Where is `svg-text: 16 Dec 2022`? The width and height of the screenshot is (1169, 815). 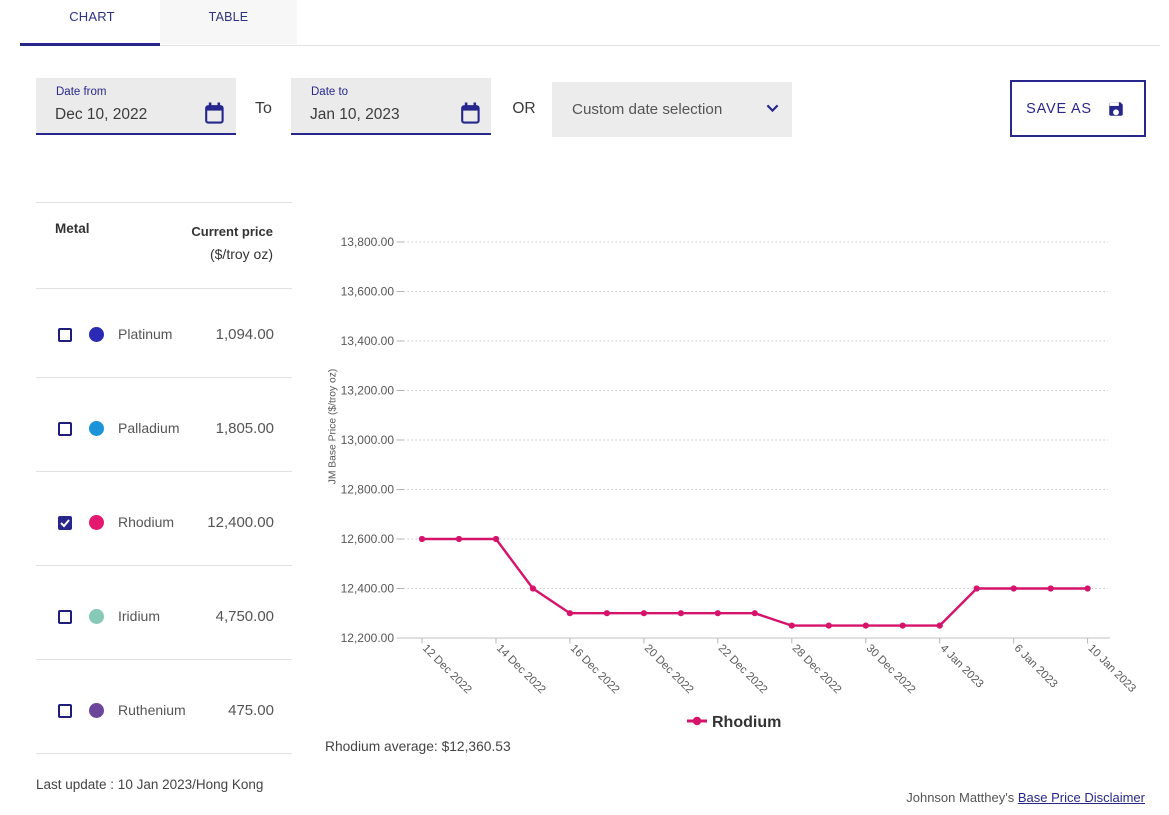 svg-text: 16 Dec 2022 is located at coordinates (595, 669).